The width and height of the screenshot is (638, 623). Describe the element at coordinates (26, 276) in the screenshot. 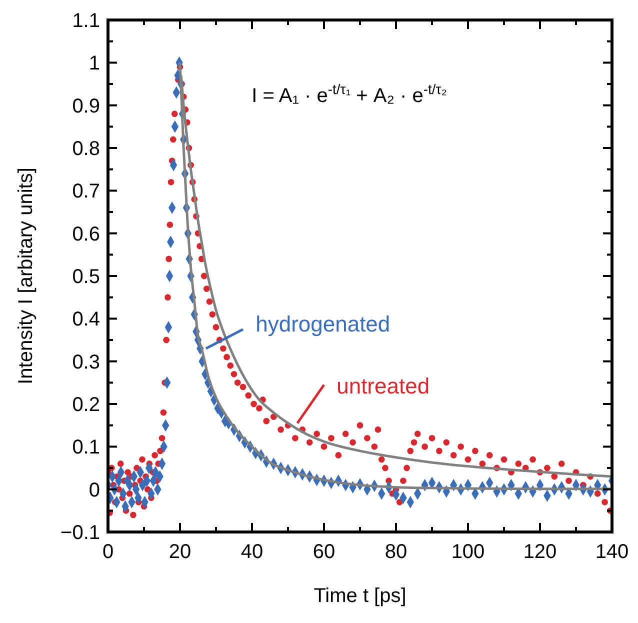

I see `y-axis-title: Intensity I [arbitary units]` at that location.